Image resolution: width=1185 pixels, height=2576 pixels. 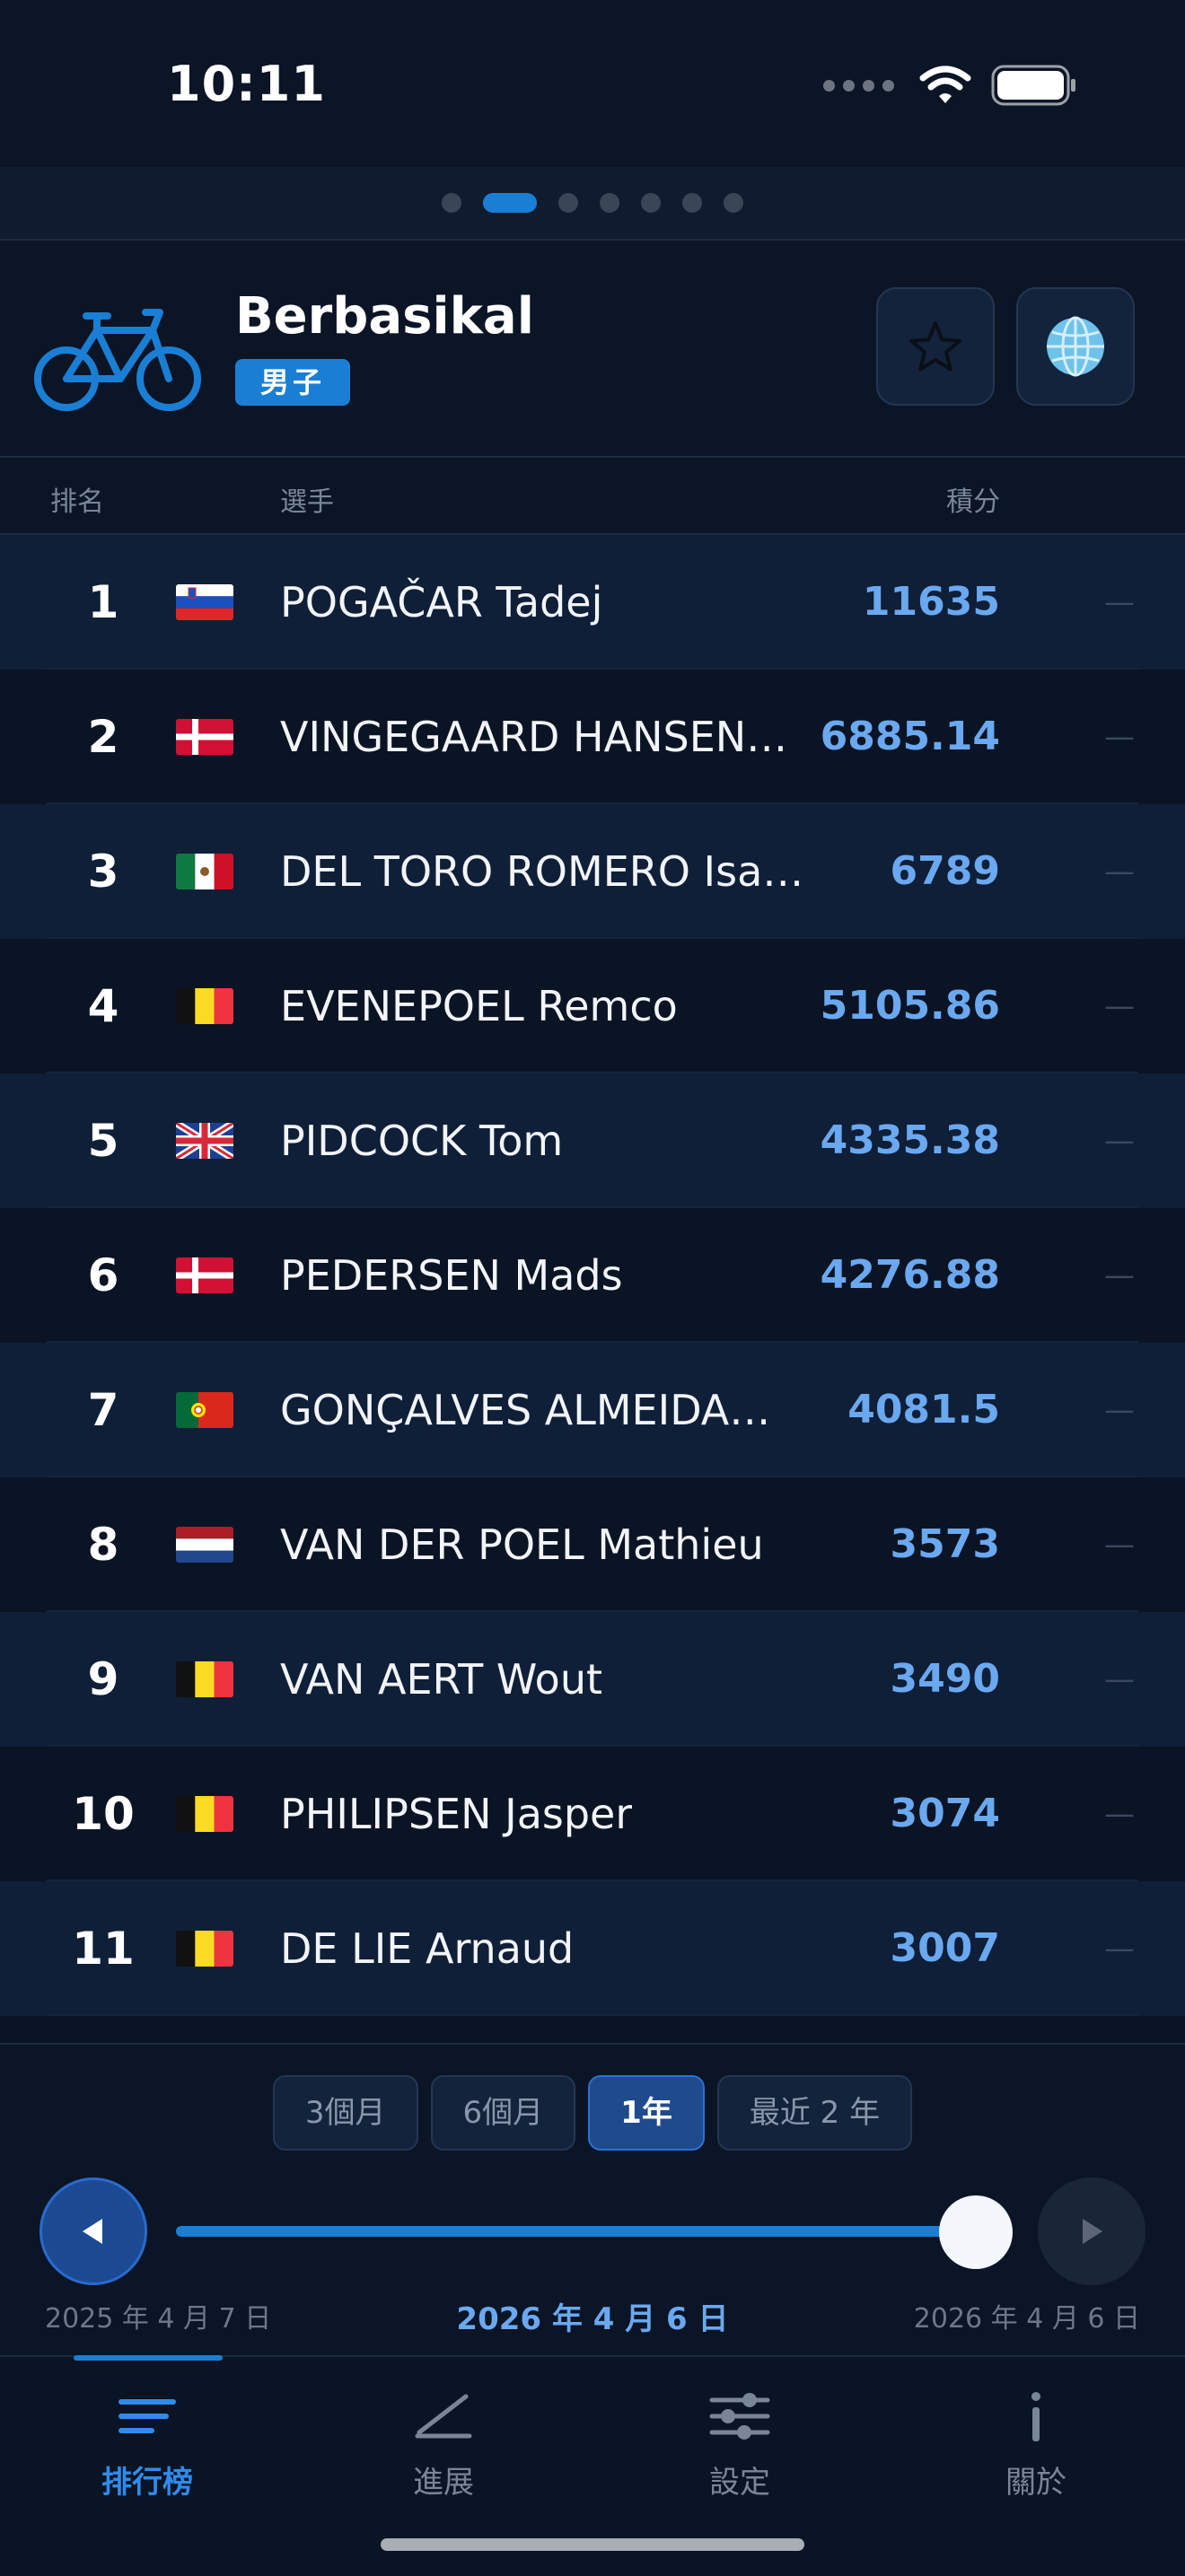 I want to click on rider-row: 9 VAN AERT Wout 3490 —, so click(x=592, y=1679).